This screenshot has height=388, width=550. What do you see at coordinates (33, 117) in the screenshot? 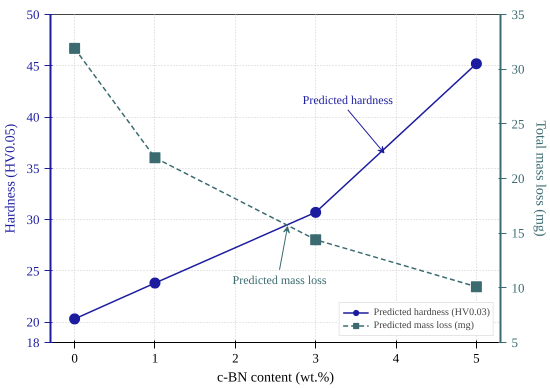
I see `y-tick-label: 40` at bounding box center [33, 117].